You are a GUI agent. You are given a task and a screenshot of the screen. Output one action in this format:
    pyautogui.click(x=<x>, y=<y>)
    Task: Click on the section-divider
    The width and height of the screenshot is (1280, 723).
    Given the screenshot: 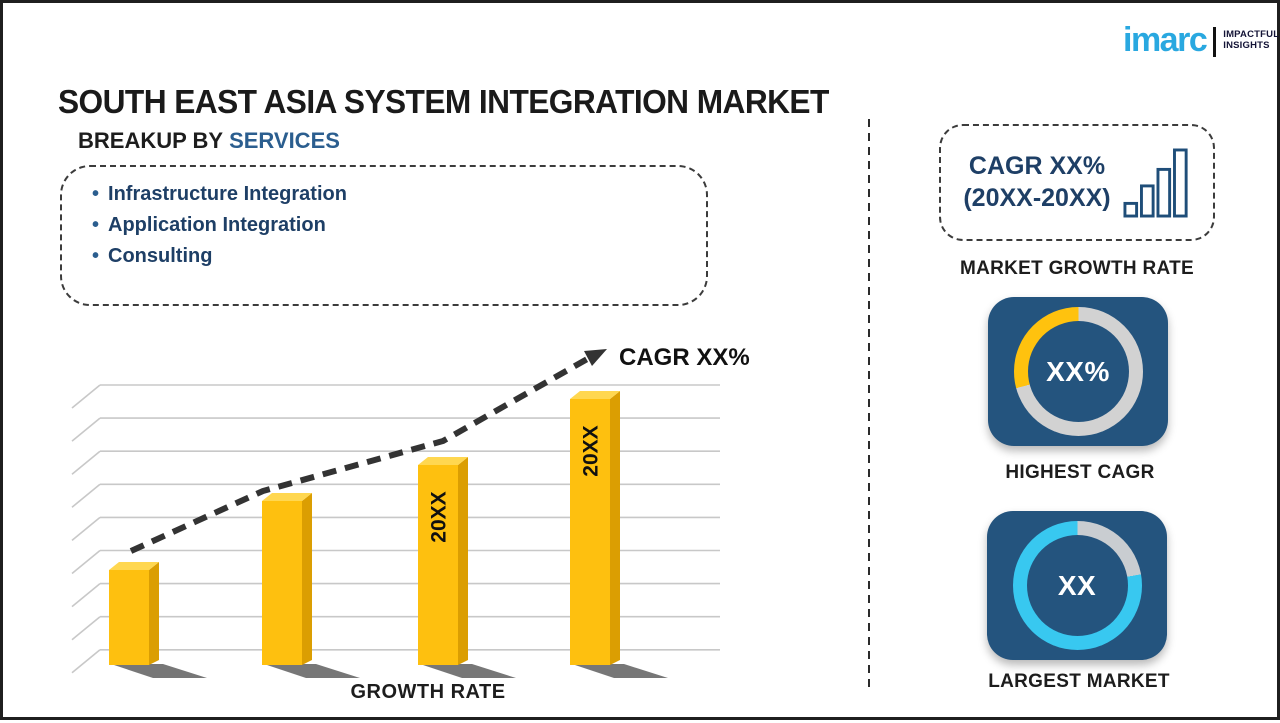 What is the action you would take?
    pyautogui.click(x=869, y=405)
    